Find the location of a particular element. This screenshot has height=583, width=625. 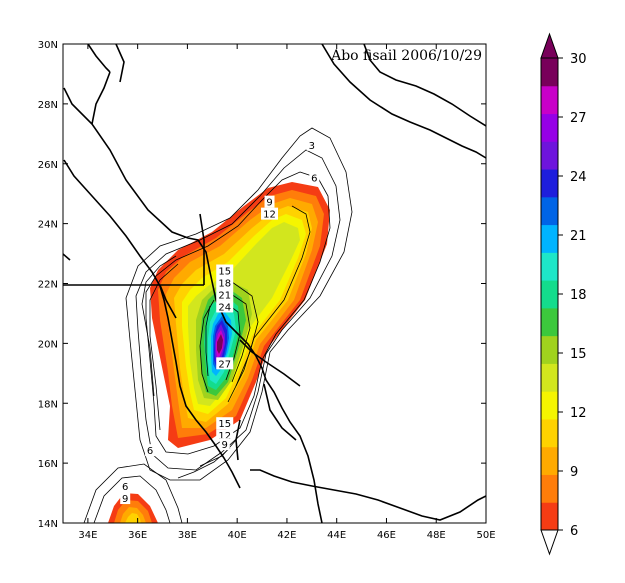

lat-tick-label: 20N is located at coordinates (48, 344).